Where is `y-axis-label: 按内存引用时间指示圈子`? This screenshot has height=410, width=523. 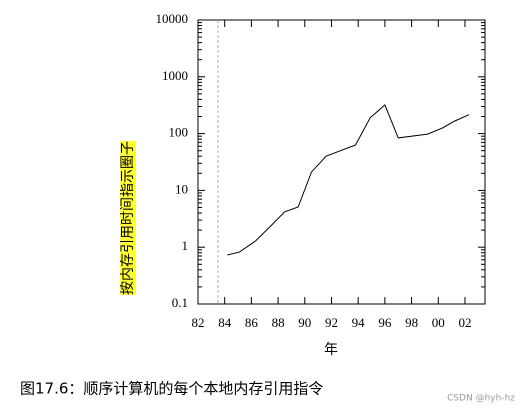 y-axis-label: 按内存引用时间指示圈子 is located at coordinates (128, 218).